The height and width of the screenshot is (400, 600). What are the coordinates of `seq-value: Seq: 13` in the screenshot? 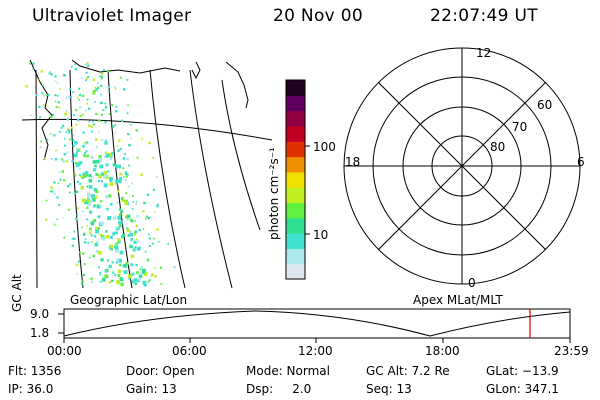 It's located at (389, 389).